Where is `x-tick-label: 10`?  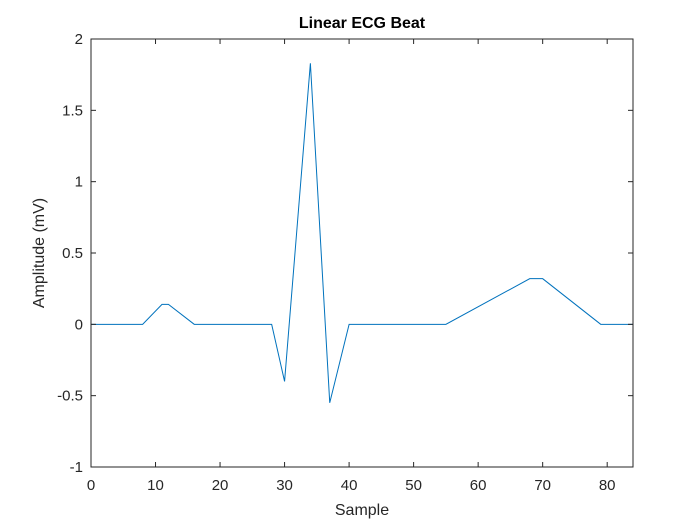 x-tick-label: 10 is located at coordinates (155, 485).